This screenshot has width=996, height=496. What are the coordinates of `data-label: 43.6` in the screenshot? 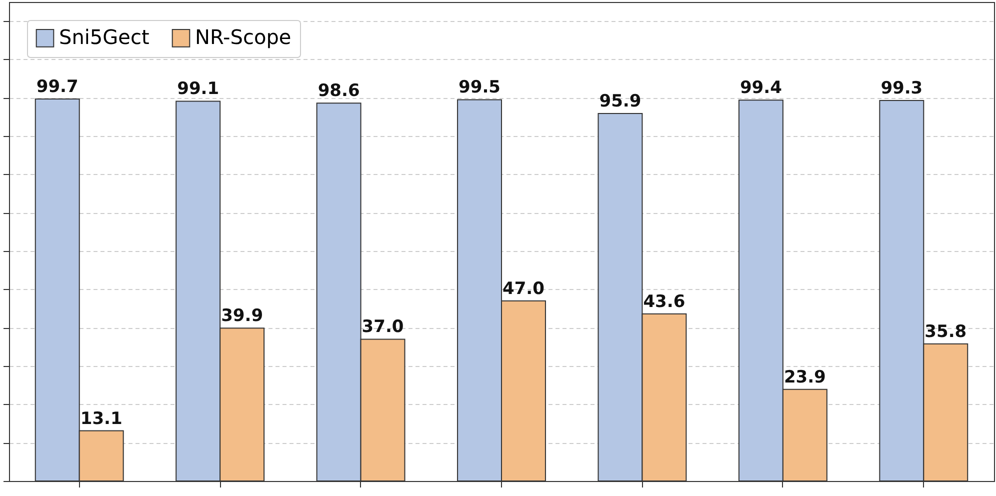 It's located at (664, 302).